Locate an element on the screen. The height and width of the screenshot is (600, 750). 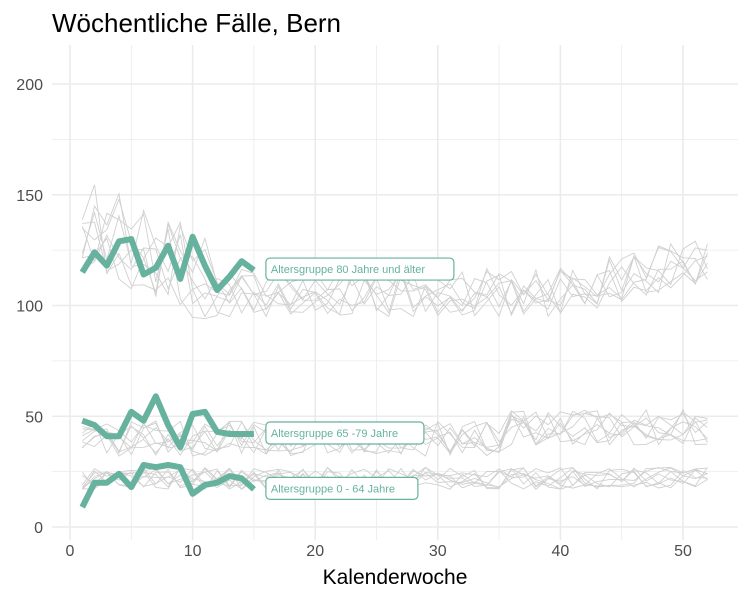
y-tick-label: 0 is located at coordinates (38, 528).